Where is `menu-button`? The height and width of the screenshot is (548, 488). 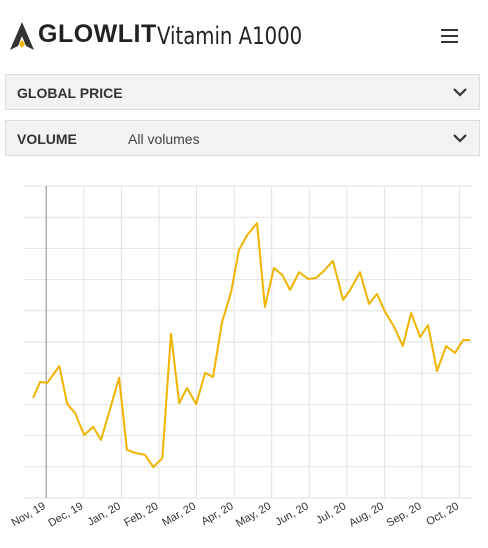
menu-button is located at coordinates (450, 36).